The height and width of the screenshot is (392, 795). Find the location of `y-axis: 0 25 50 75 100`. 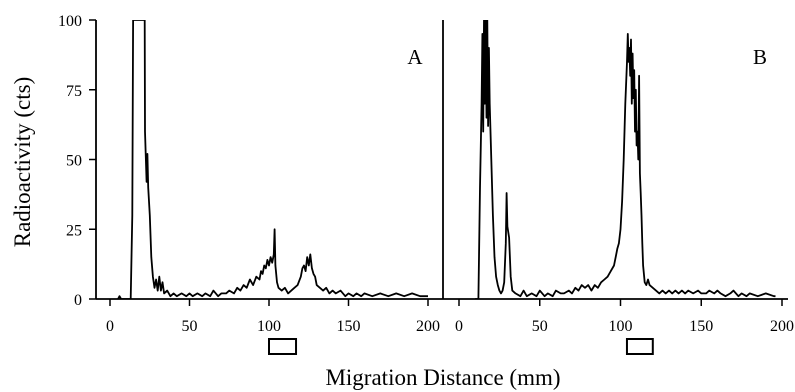

y-axis: 0 25 50 75 100 is located at coordinates (77, 161).